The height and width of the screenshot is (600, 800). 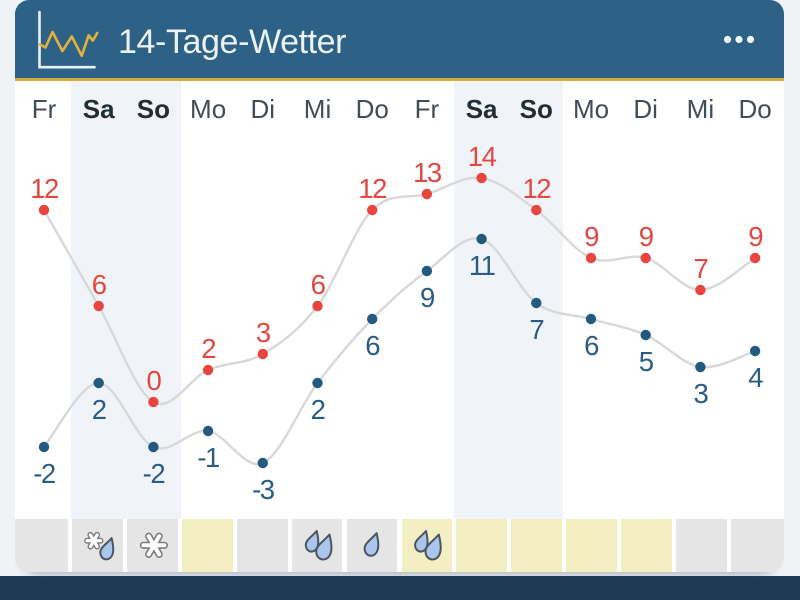 I want to click on svg-text: 13, so click(x=427, y=172).